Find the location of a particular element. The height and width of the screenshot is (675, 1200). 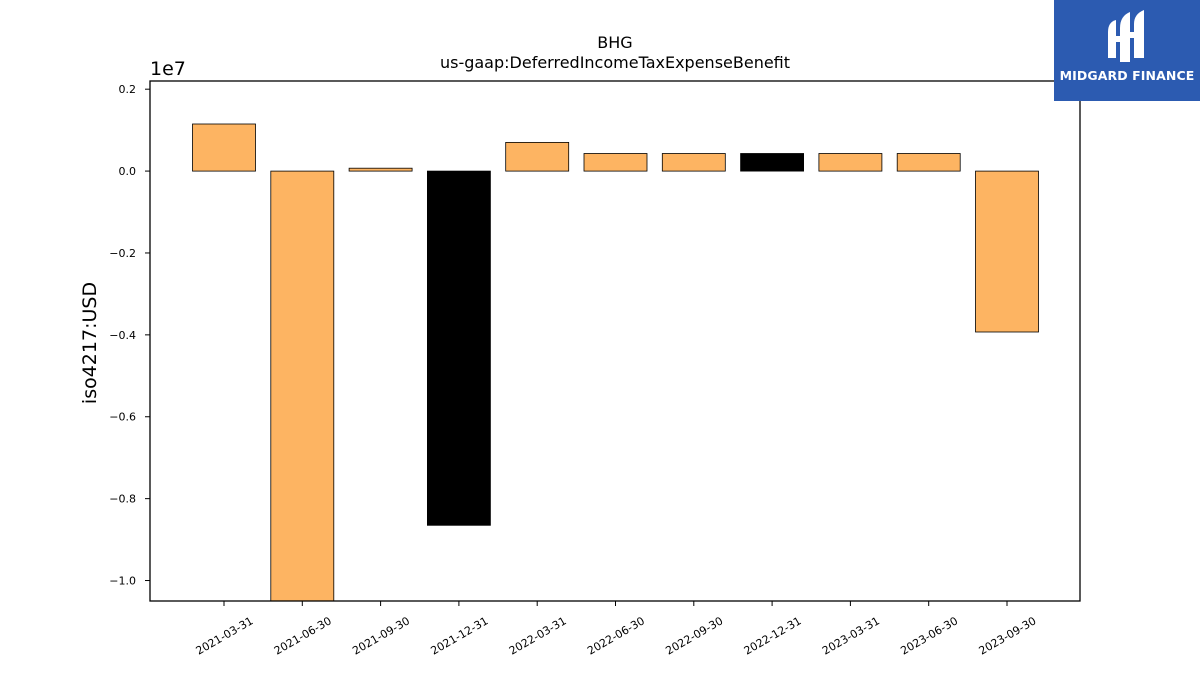

y-tick-label: −0.6 is located at coordinates (122, 417).